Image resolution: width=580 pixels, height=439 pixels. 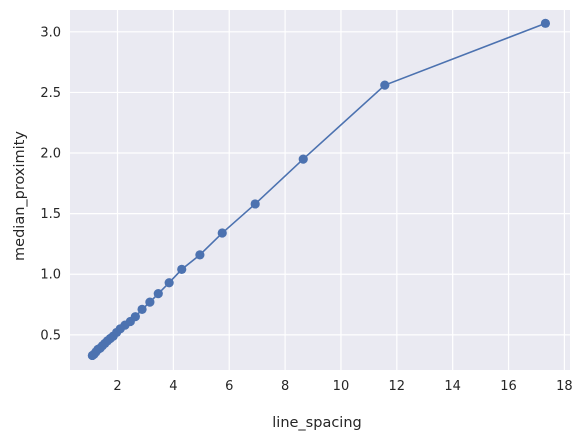 What do you see at coordinates (50, 154) in the screenshot?
I see `y-tick-label: 2.0` at bounding box center [50, 154].